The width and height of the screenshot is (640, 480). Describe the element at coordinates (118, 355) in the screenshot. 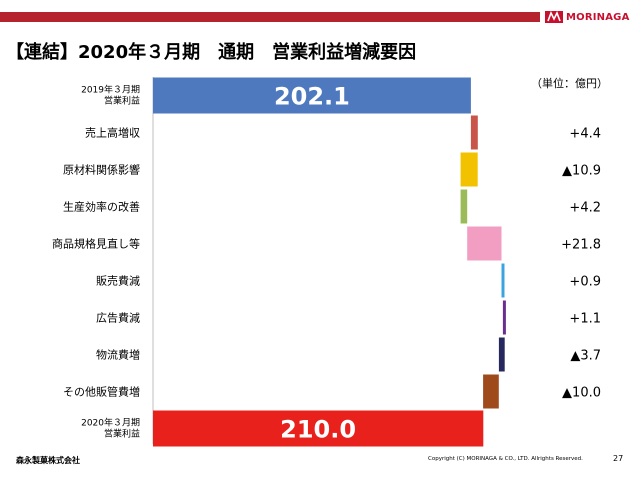

I see `category-label-7: 物流費増` at that location.